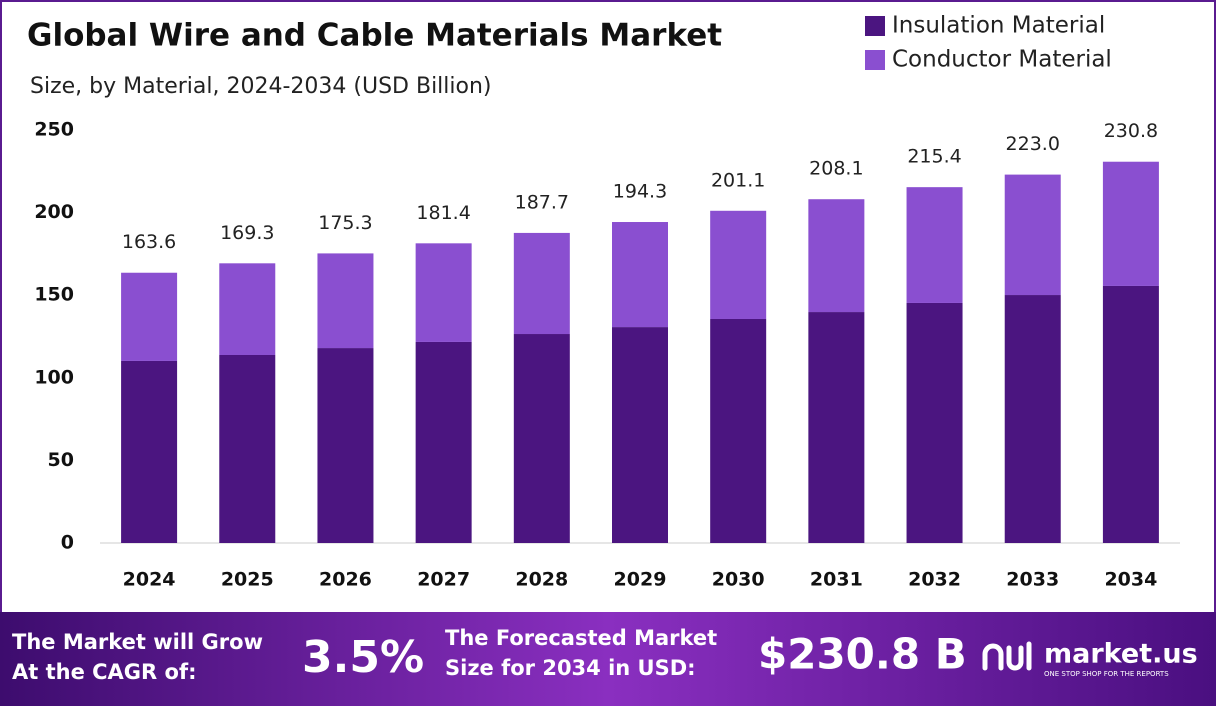  I want to click on footer-banner, so click(608, 659).